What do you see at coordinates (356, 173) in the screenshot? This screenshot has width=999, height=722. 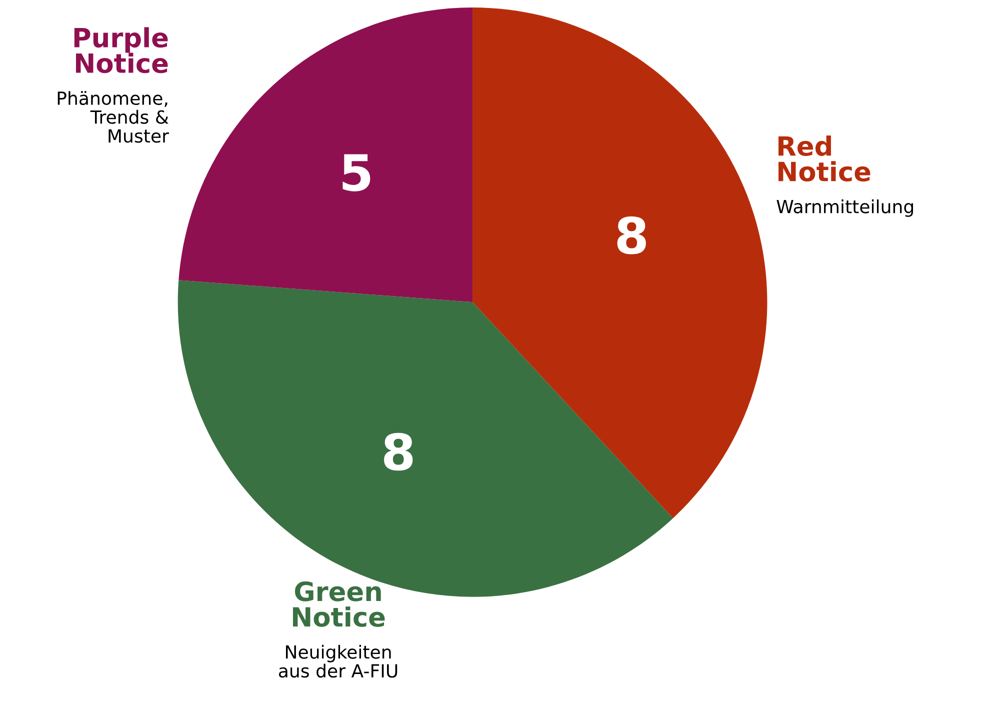 I see `data-label: 5` at bounding box center [356, 173].